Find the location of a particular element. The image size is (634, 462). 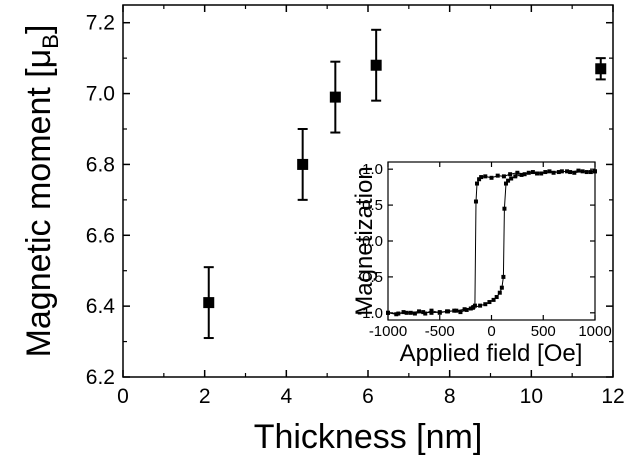

inset-ticks is located at coordinates (491, 241).